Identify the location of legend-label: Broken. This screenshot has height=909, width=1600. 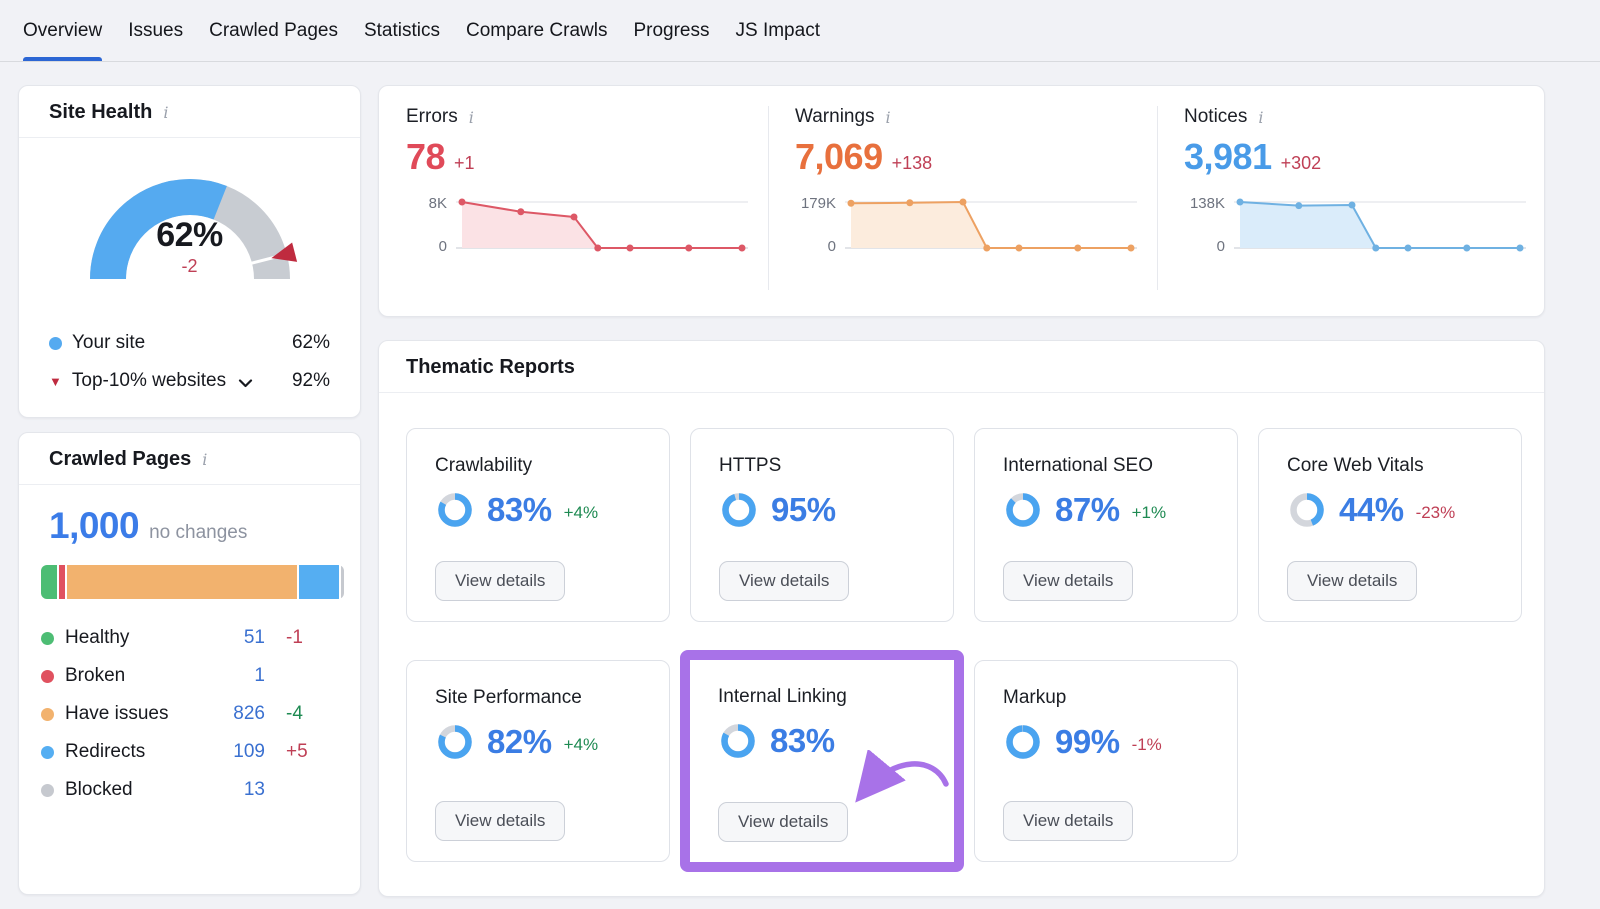
(95, 675).